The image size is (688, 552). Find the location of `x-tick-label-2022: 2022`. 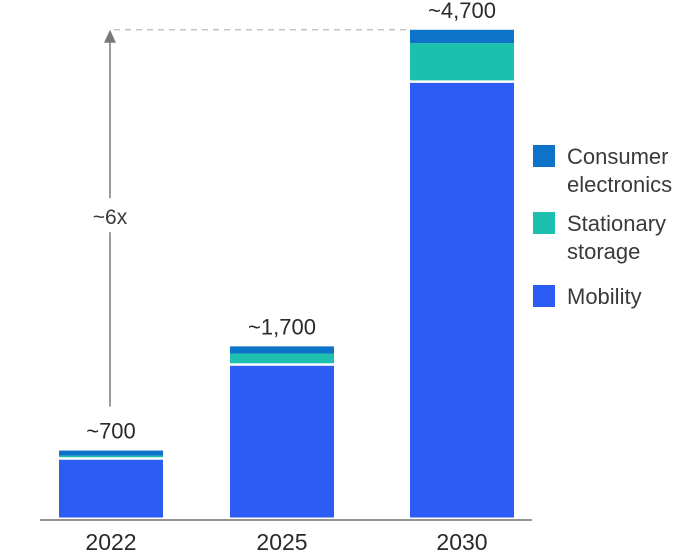

x-tick-label-2022: 2022 is located at coordinates (110, 540).